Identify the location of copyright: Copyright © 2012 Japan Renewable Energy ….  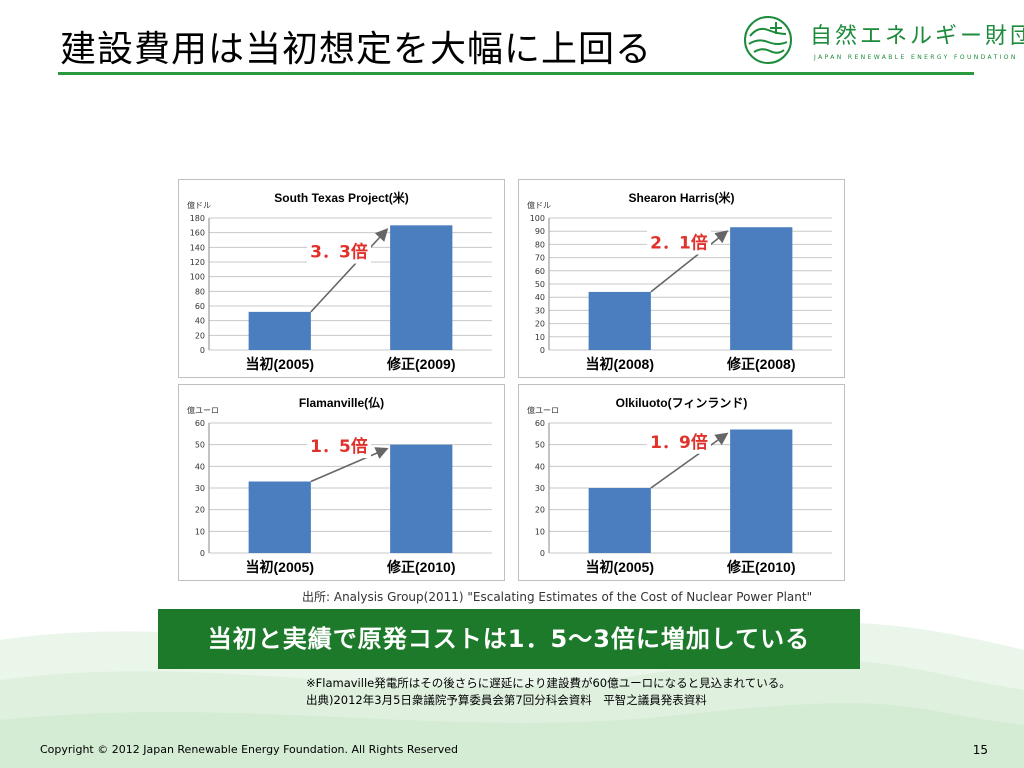
(249, 749).